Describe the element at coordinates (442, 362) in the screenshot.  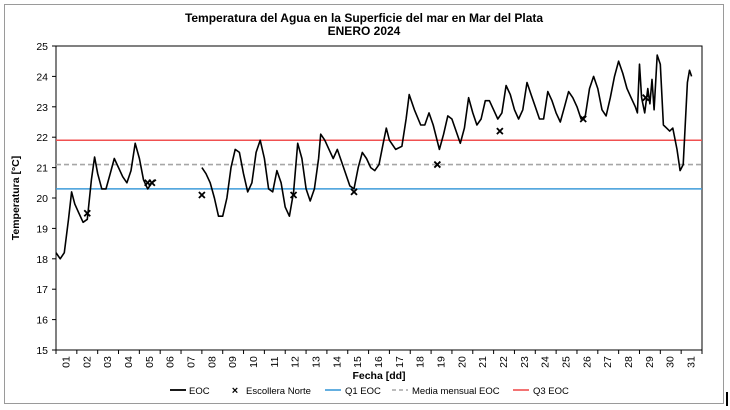
I see `x-tick-label: 19` at that location.